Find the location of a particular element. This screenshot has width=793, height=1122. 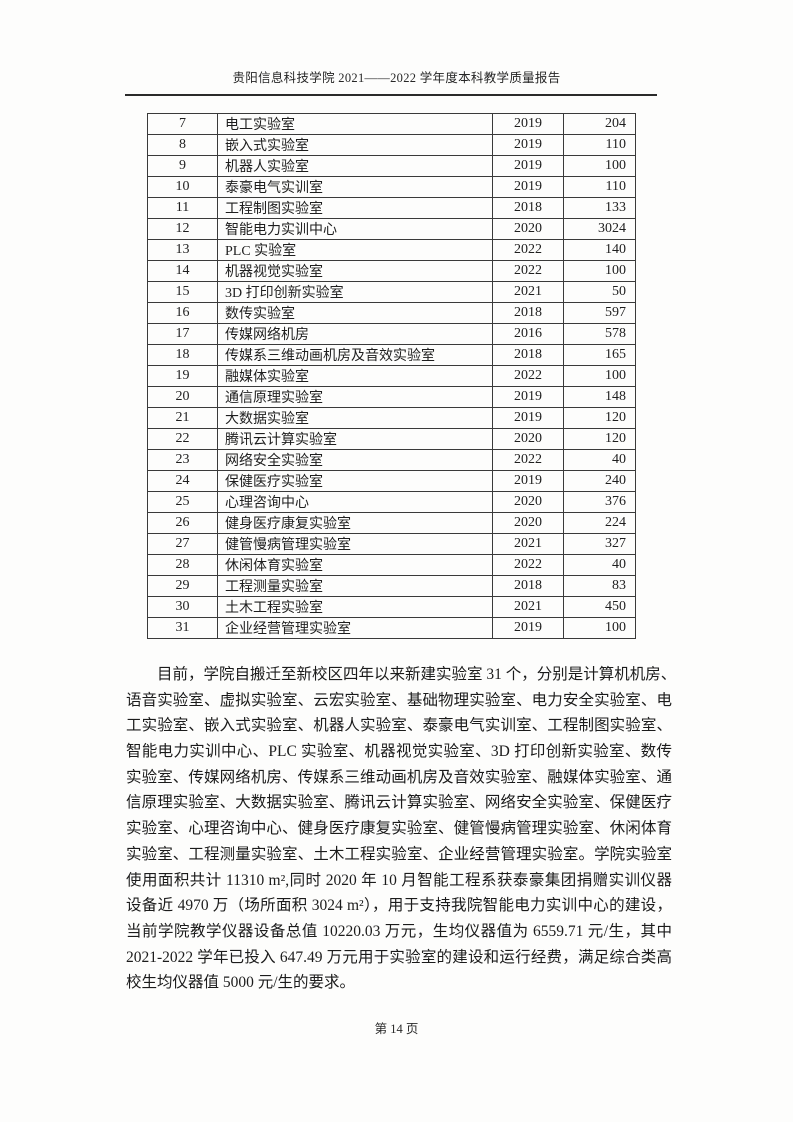

page-header-title: 贵阳信息科技学院 2021——2022 学年度本科教学质量报告 is located at coordinates (396, 78).